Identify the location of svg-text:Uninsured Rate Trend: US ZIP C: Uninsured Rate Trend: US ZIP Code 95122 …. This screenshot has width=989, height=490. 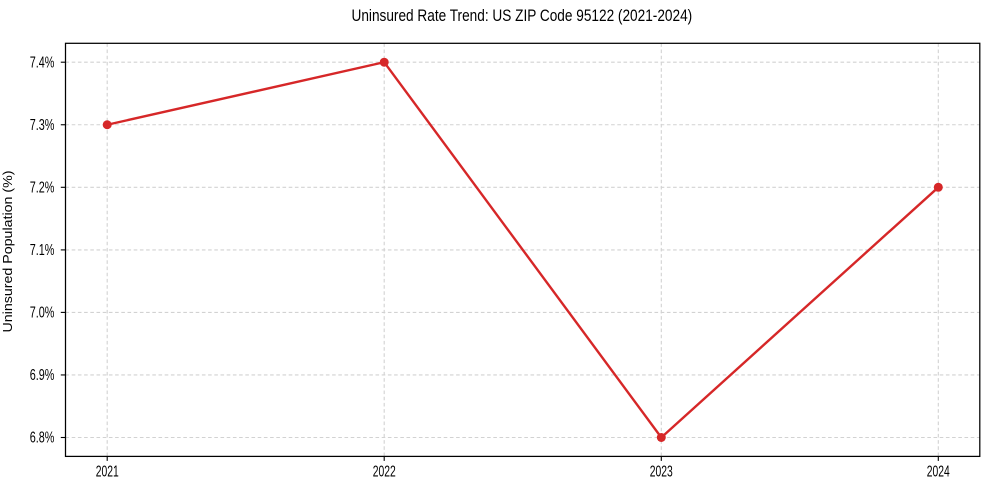
(522, 16).